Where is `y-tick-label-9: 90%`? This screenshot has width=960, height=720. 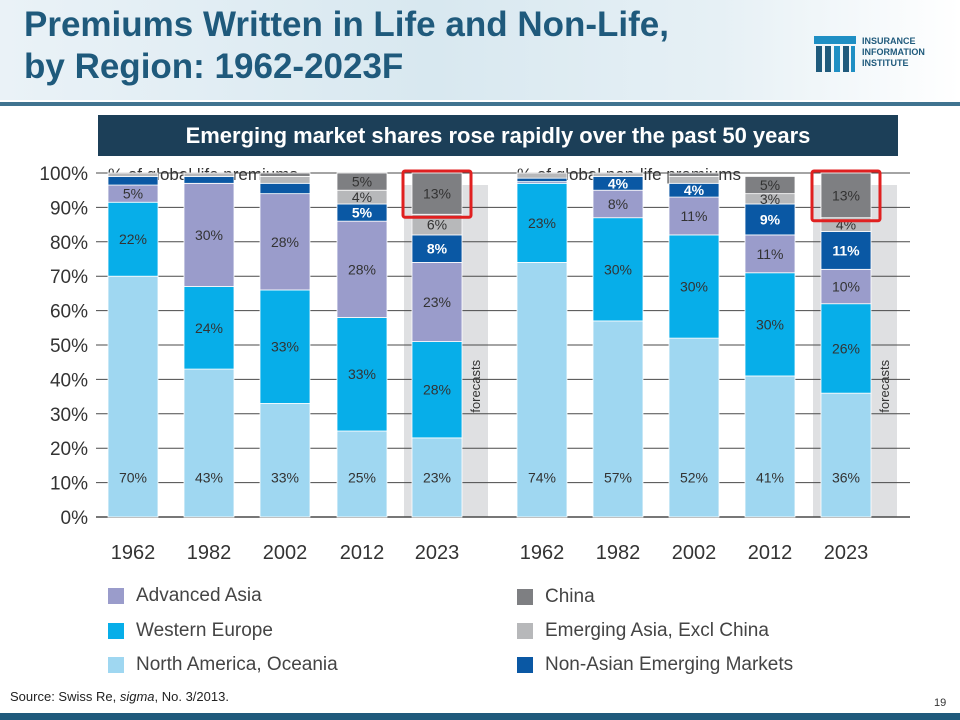
y-tick-label-9: 90% is located at coordinates (69, 208).